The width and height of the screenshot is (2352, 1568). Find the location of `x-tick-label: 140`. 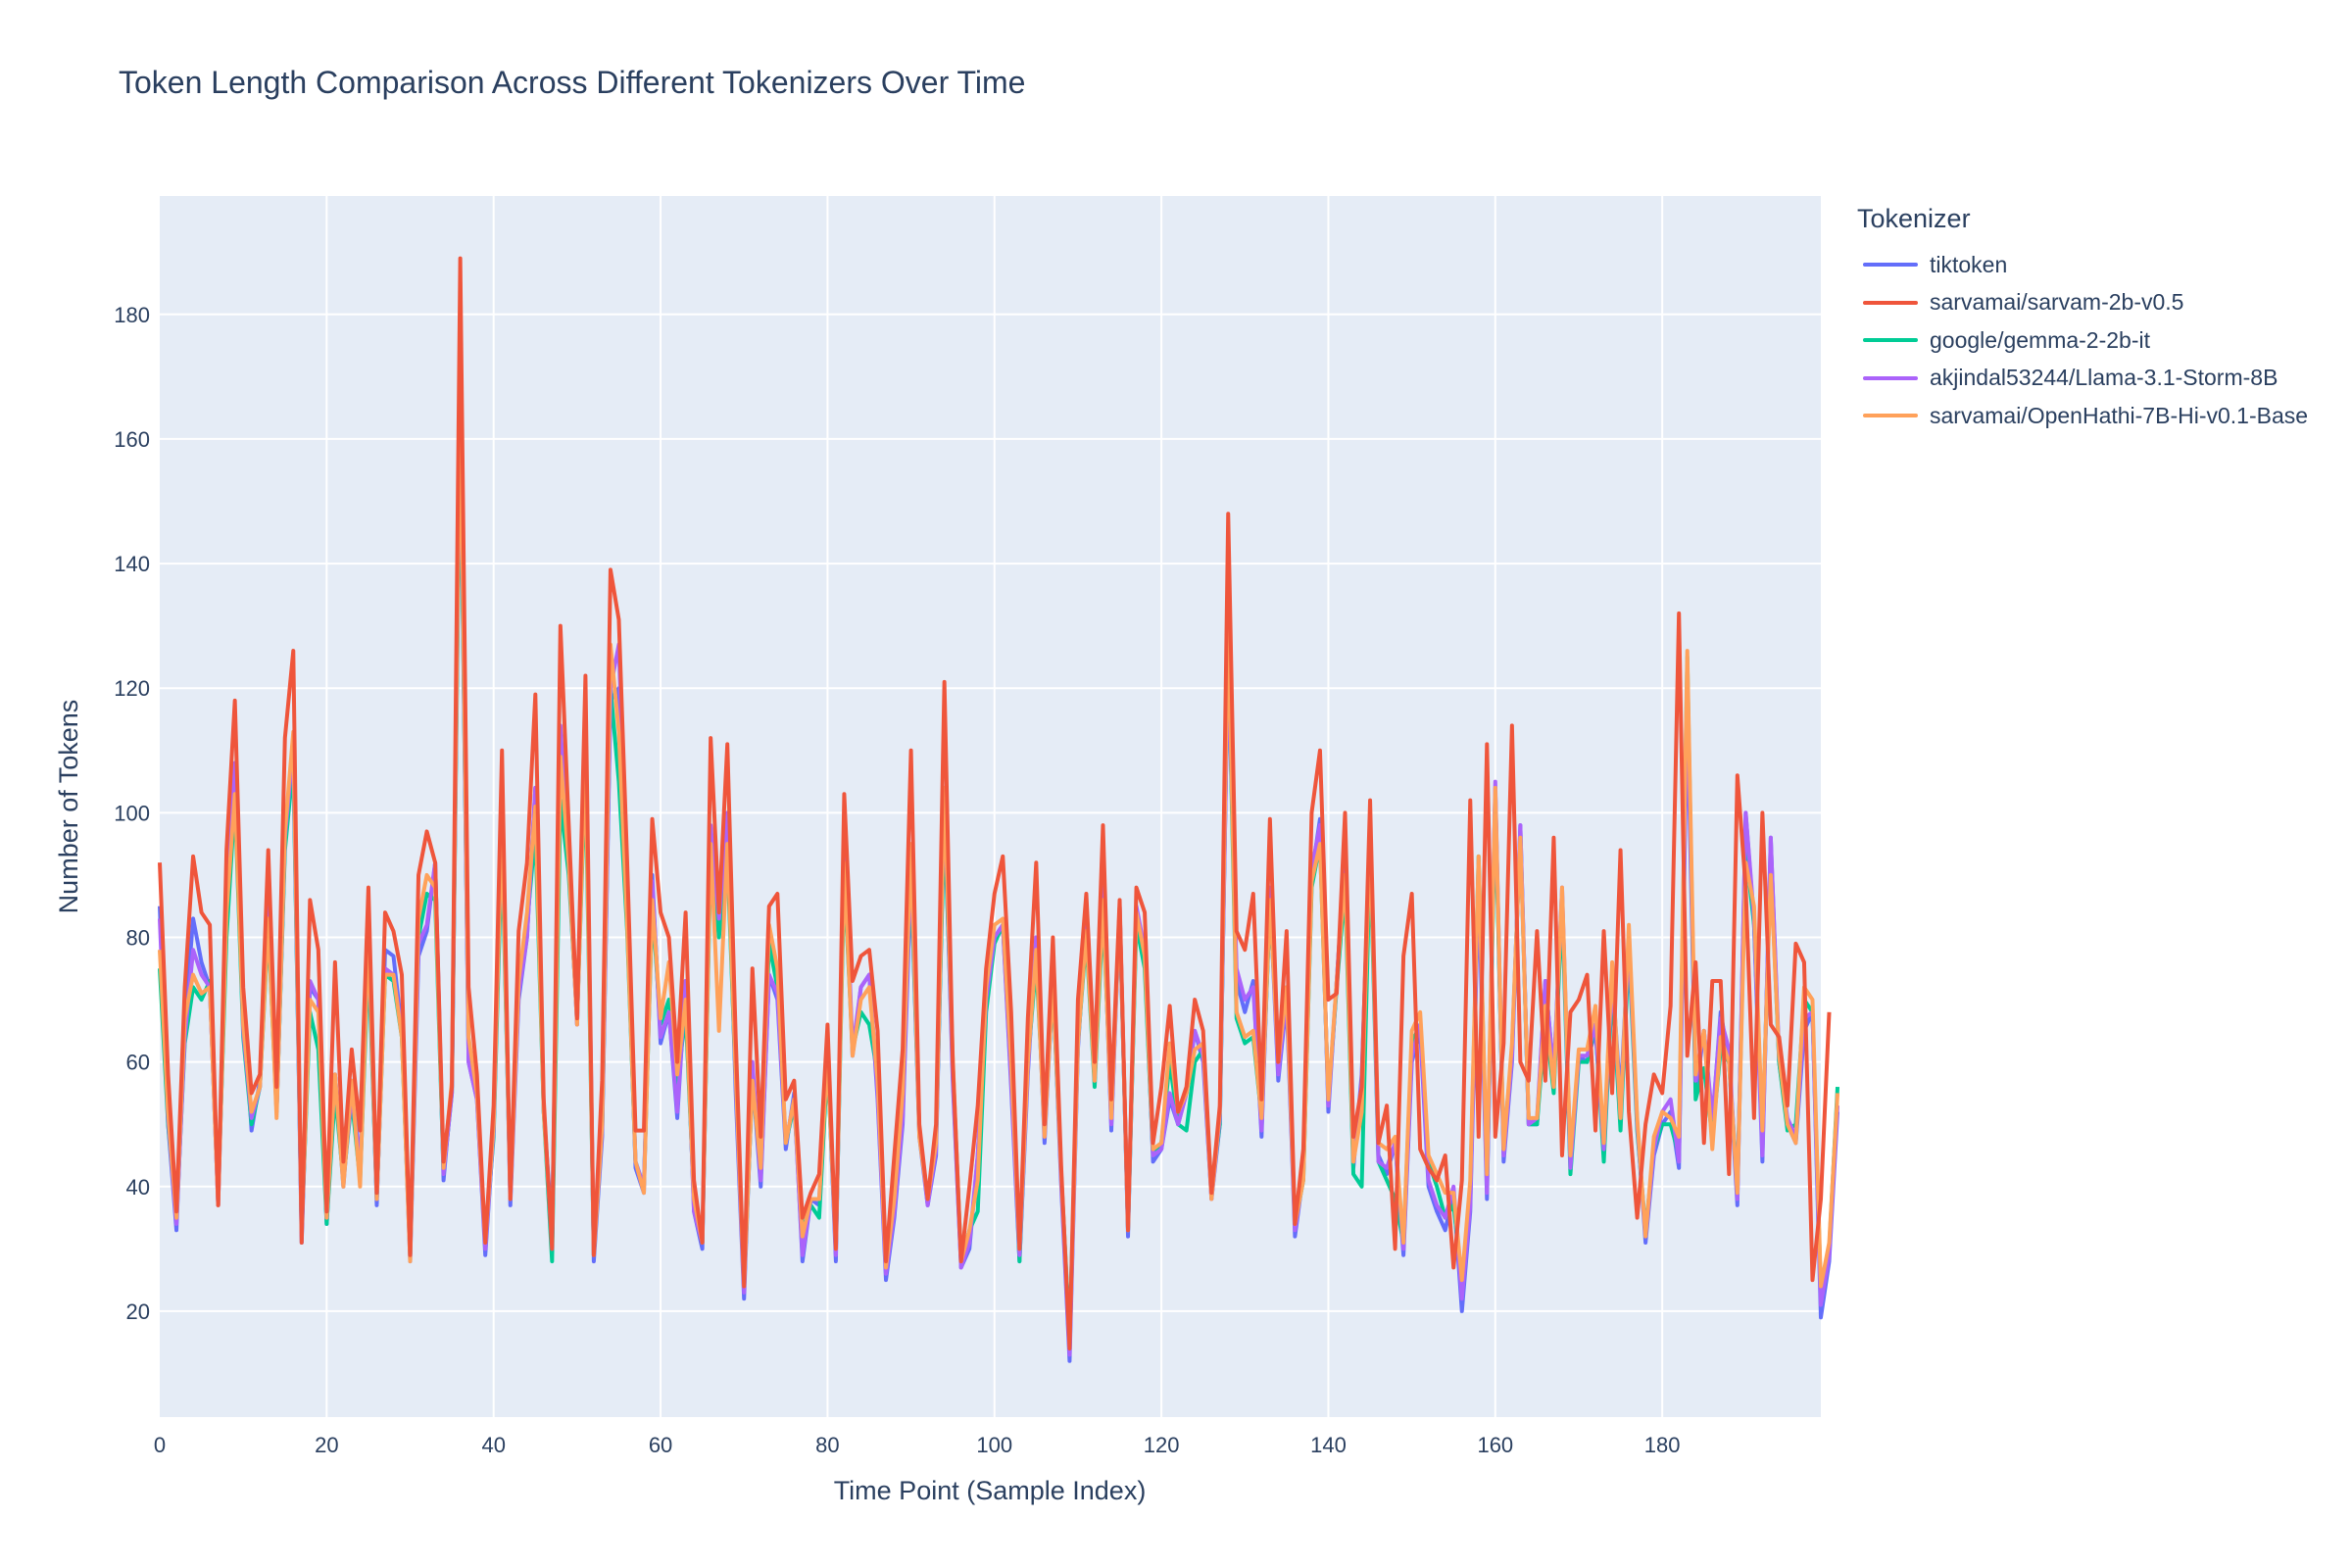

x-tick-label: 140 is located at coordinates (1328, 1445).